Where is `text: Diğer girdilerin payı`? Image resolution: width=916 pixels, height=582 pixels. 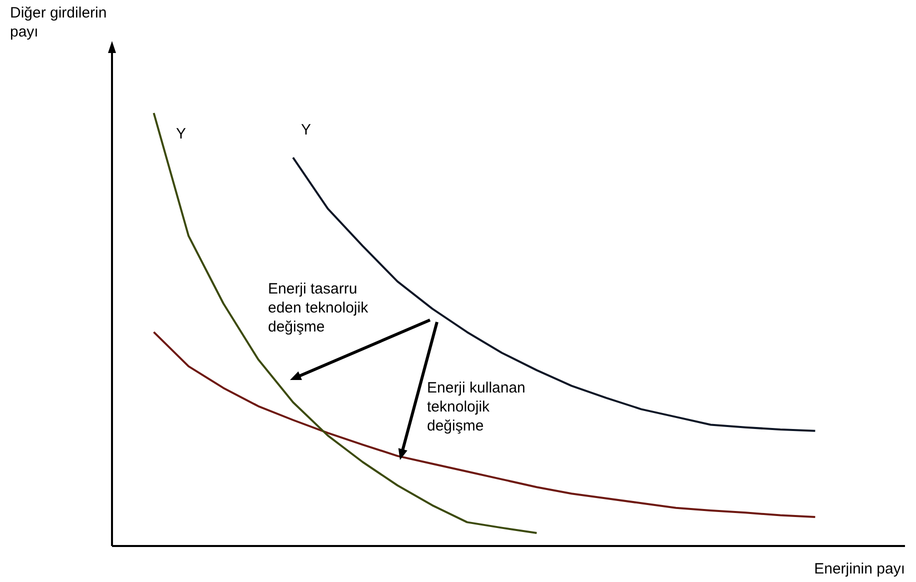 text: Diğer girdilerin payı is located at coordinates (58, 22).